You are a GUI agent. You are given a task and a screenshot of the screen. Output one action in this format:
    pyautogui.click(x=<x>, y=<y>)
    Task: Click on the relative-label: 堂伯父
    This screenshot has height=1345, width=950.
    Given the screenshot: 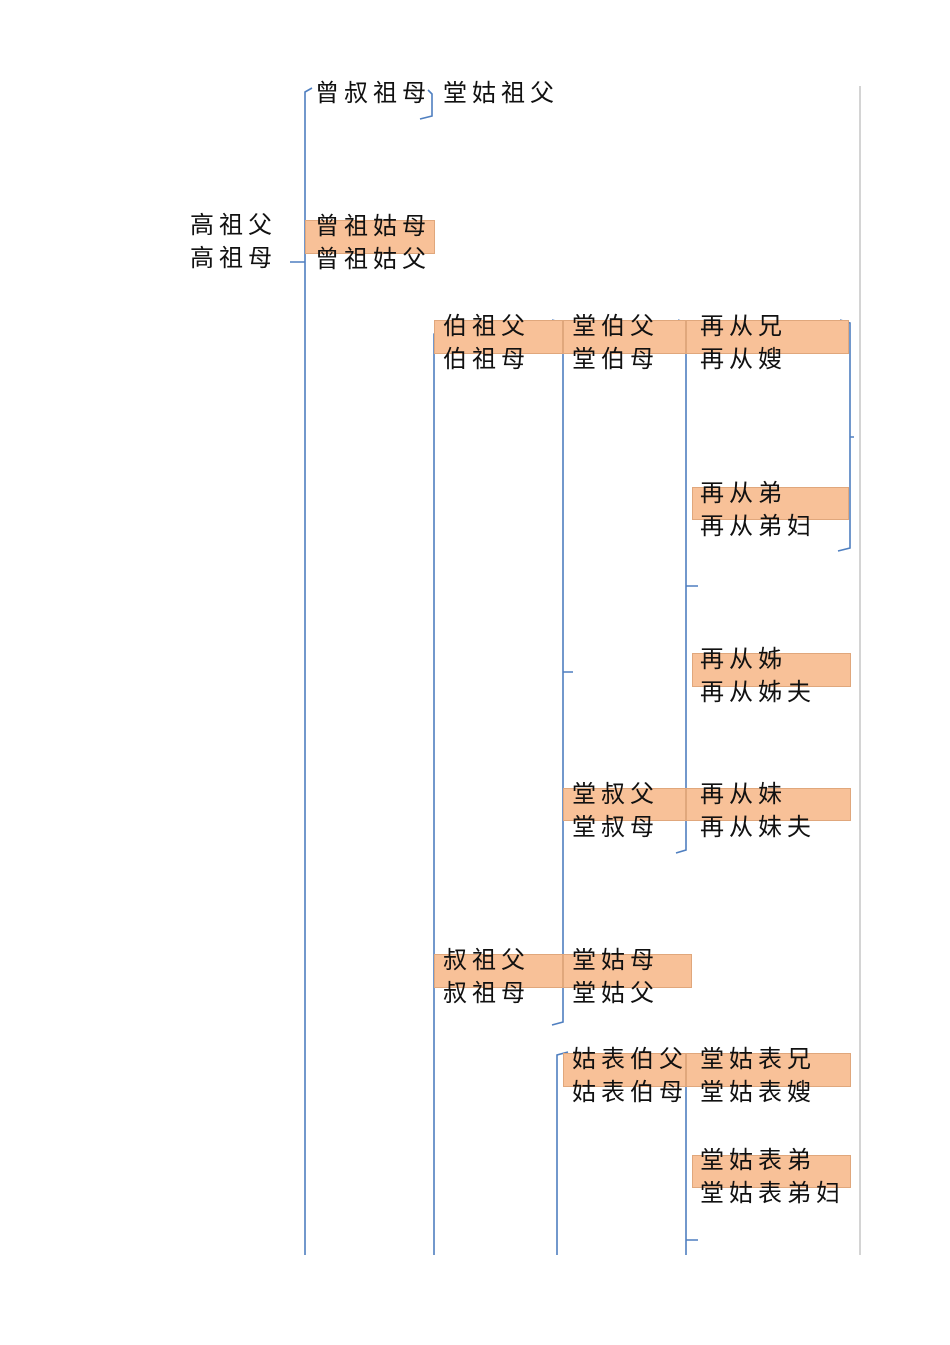 What is the action you would take?
    pyautogui.click(x=615, y=326)
    